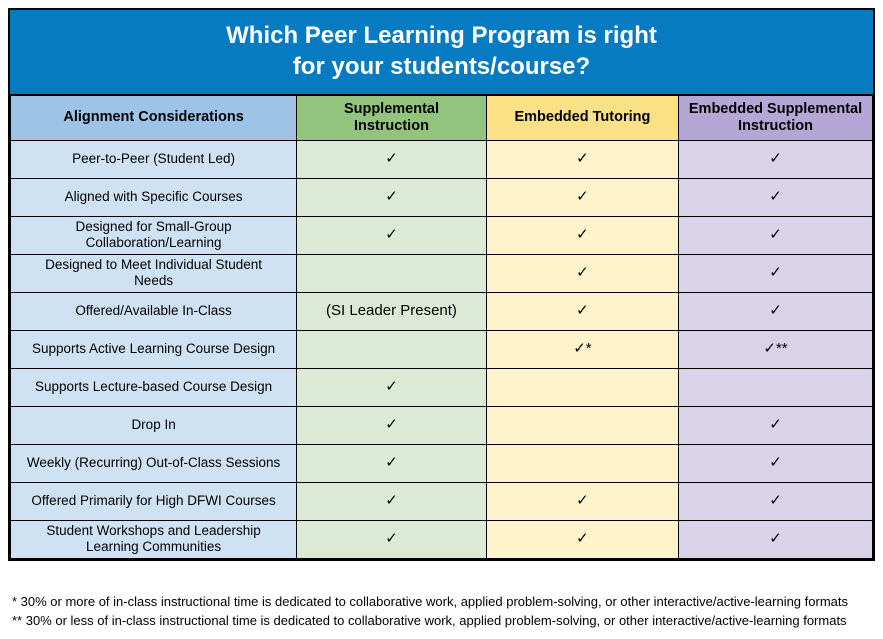 The width and height of the screenshot is (883, 639). What do you see at coordinates (391, 311) in the screenshot?
I see `value-cell-si: (SI Leader Present)` at bounding box center [391, 311].